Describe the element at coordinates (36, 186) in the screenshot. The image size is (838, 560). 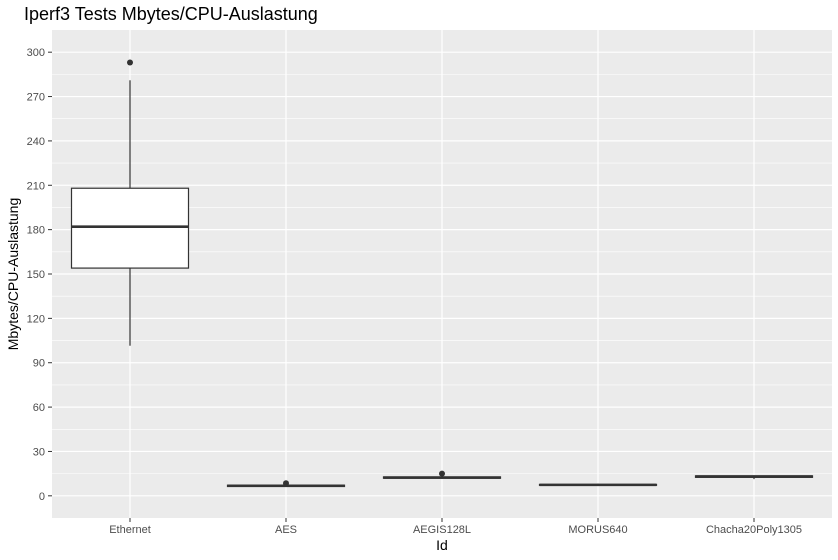
I see `y-tick-label: 210` at that location.